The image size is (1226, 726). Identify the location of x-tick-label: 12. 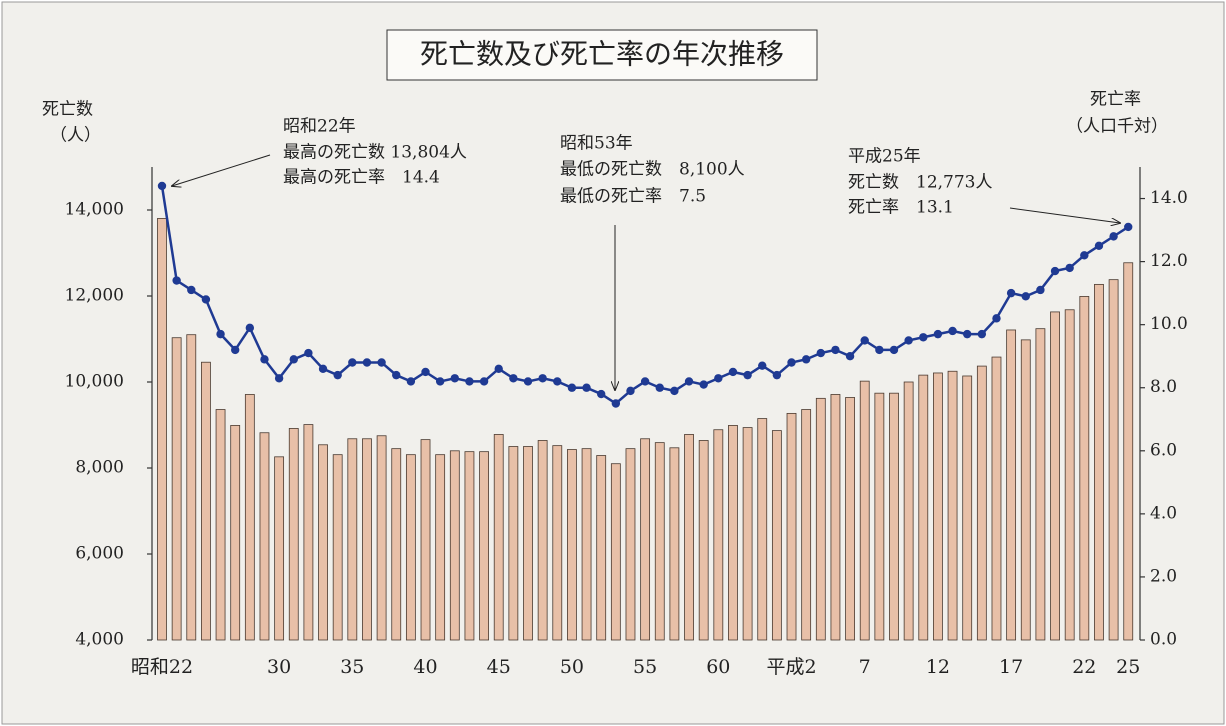
(938, 667).